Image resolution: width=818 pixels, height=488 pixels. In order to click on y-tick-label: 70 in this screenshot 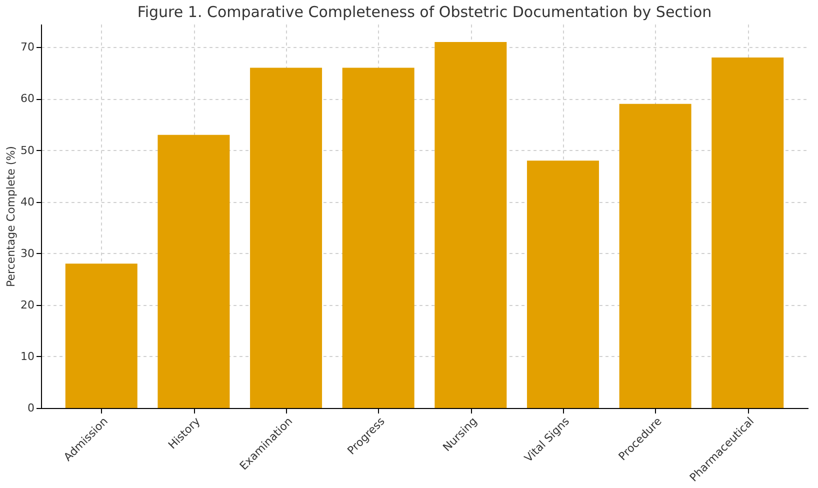, I will do `click(27, 47)`.